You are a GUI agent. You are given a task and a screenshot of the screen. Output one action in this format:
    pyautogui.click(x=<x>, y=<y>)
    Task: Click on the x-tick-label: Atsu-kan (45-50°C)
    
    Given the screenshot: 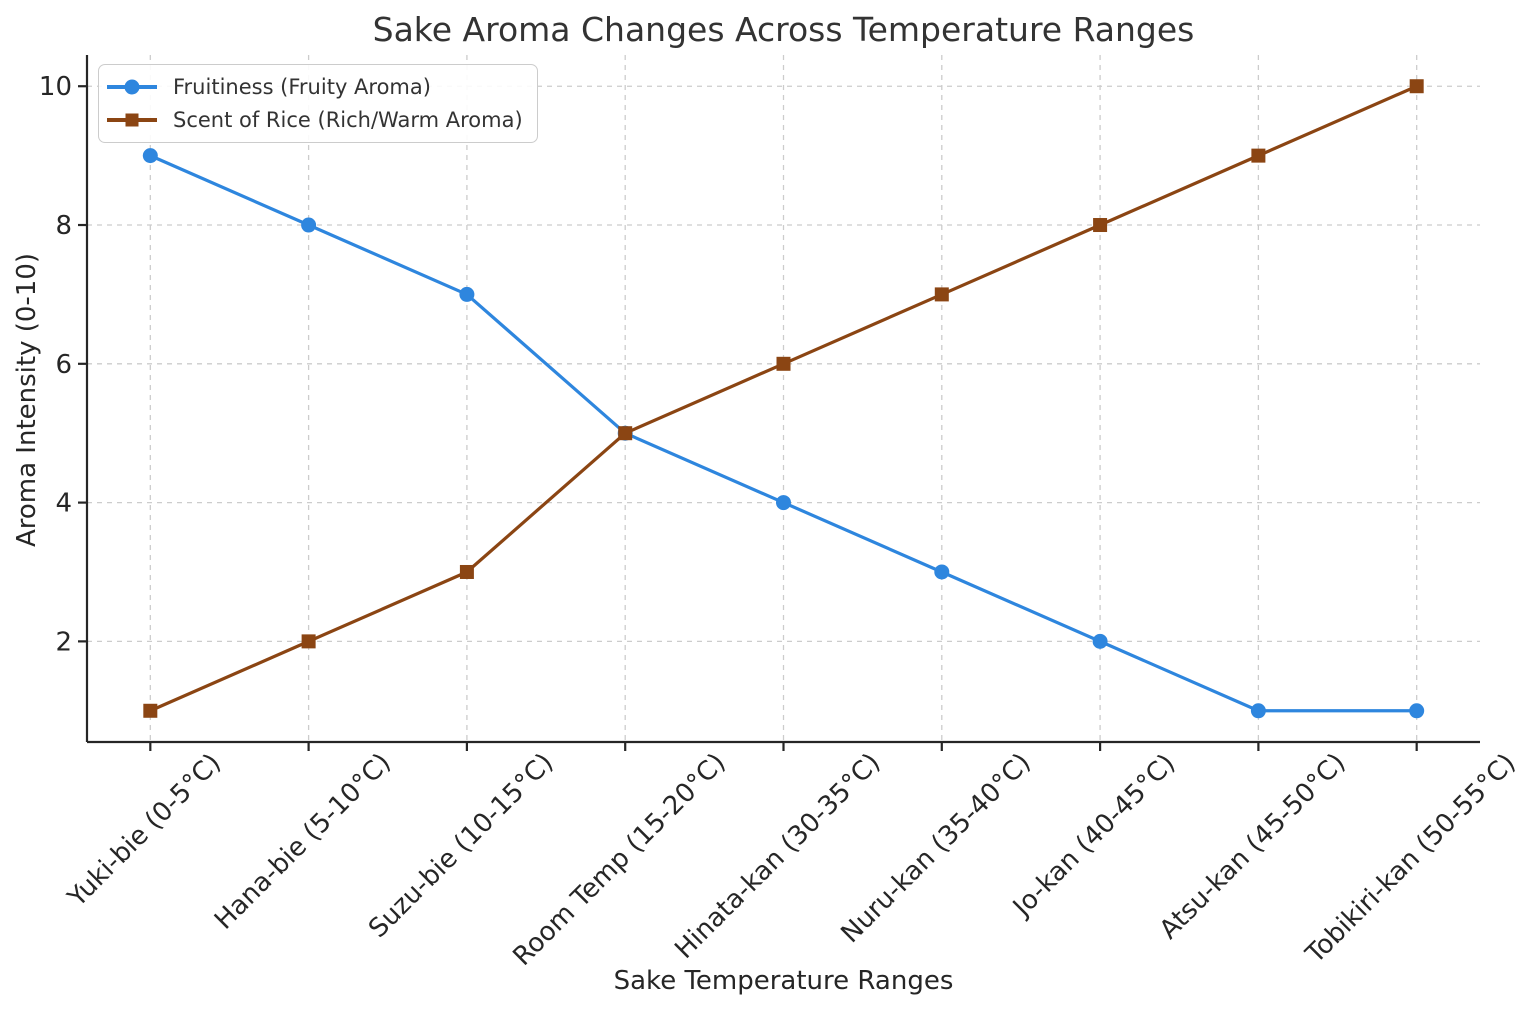 What is the action you would take?
    pyautogui.click(x=1252, y=846)
    